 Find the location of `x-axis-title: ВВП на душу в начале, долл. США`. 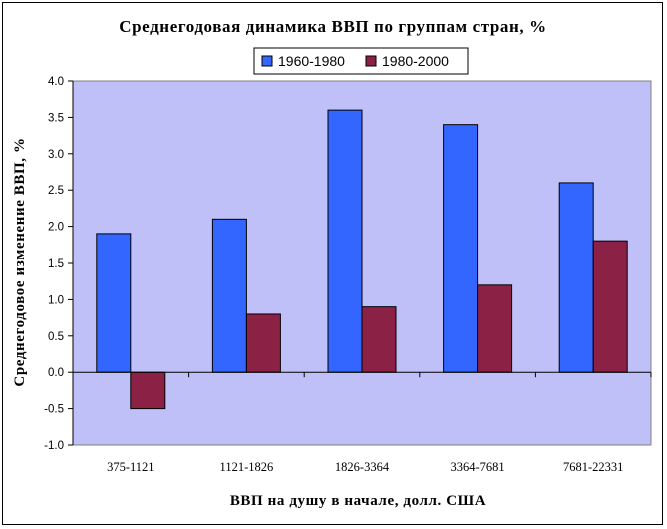

x-axis-title: ВВП на душу в начале, долл. США is located at coordinates (358, 501).